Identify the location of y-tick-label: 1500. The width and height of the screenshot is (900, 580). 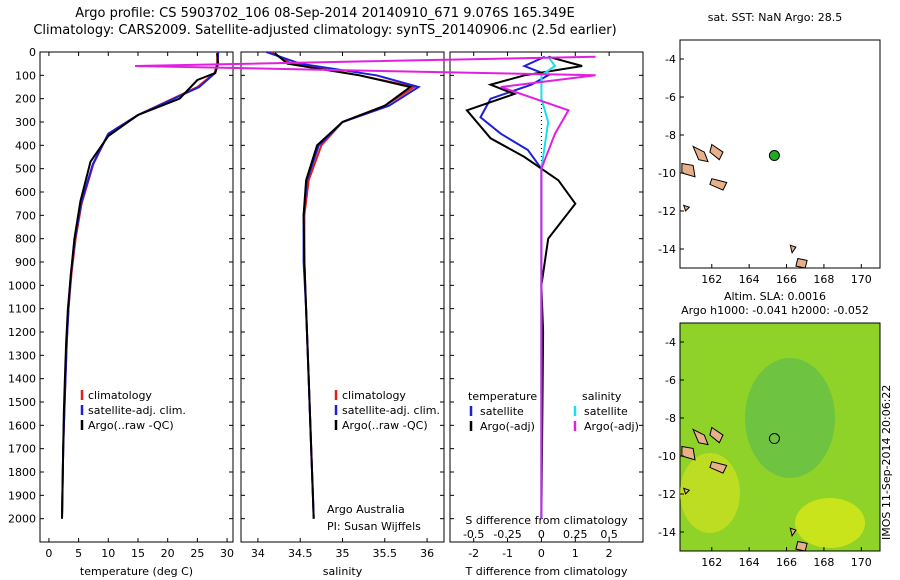
(22, 402).